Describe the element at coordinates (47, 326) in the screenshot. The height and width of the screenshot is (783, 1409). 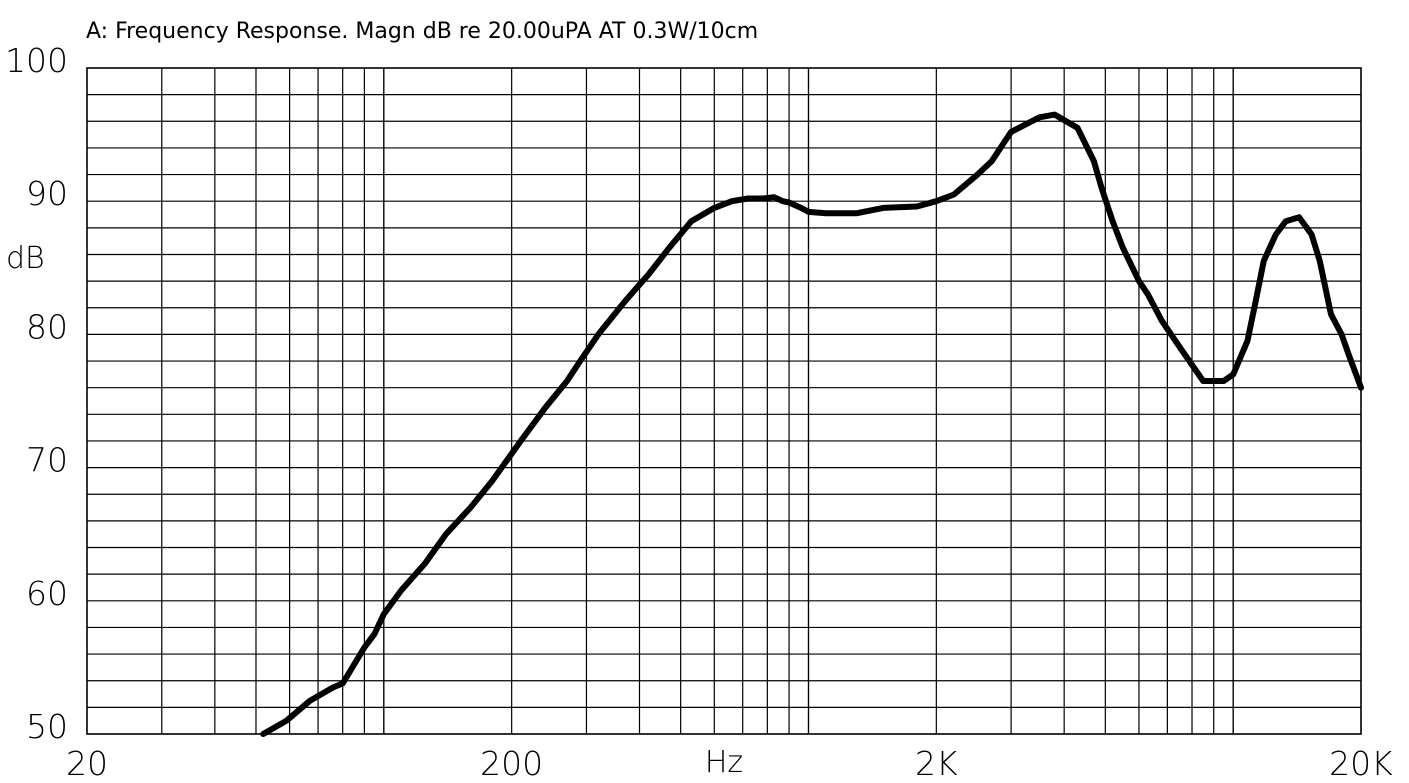
I see `y-tick-label: 80` at that location.